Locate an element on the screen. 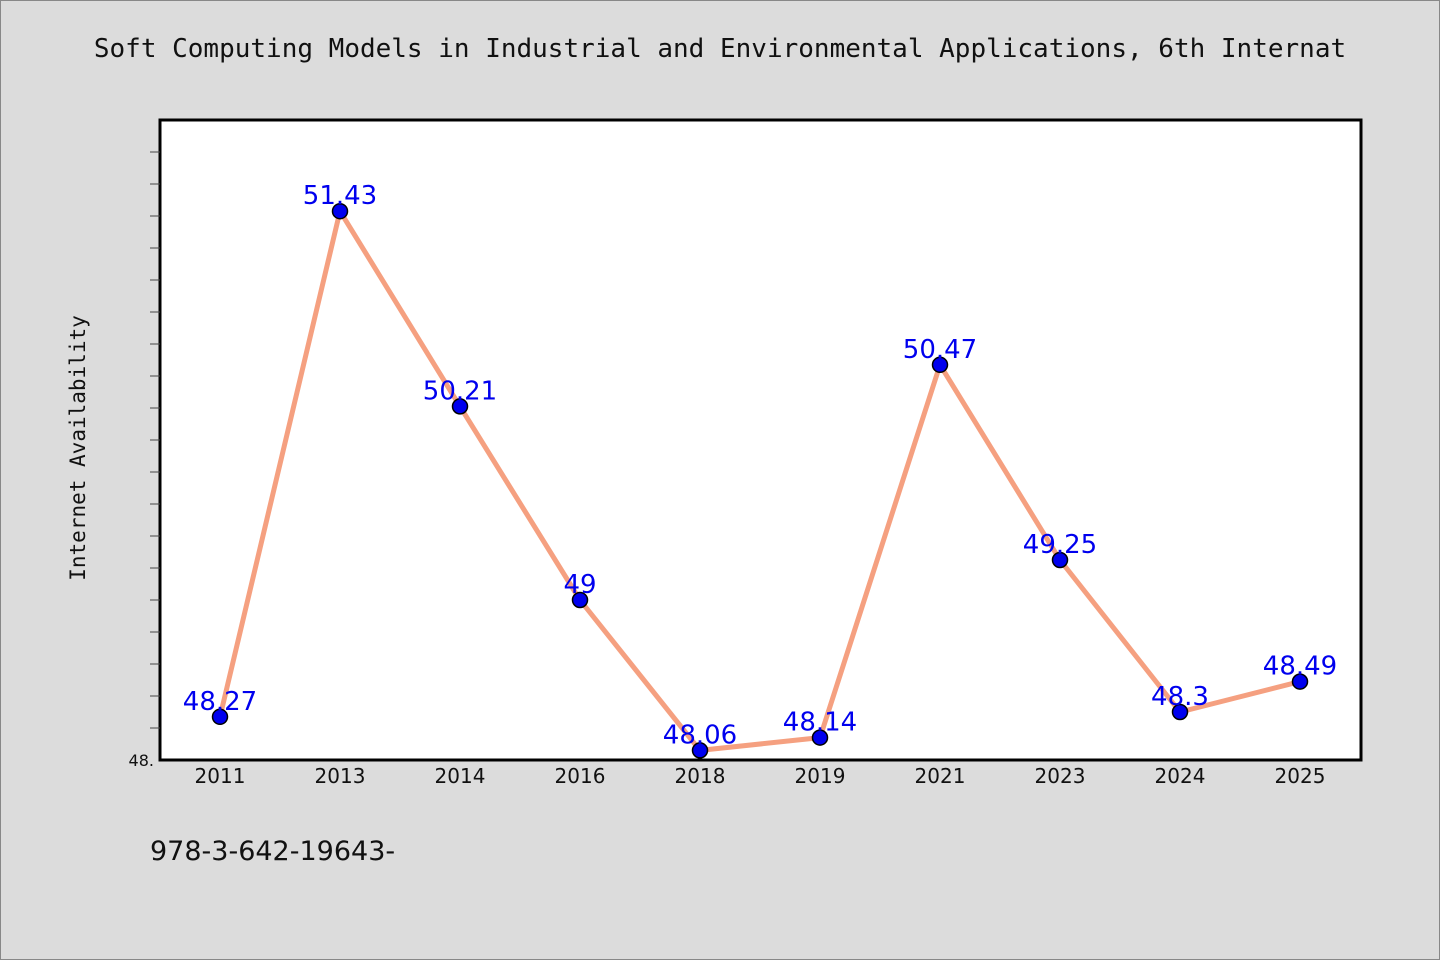 This screenshot has height=960, width=1440. x-tick-label: 2011 is located at coordinates (220, 776).